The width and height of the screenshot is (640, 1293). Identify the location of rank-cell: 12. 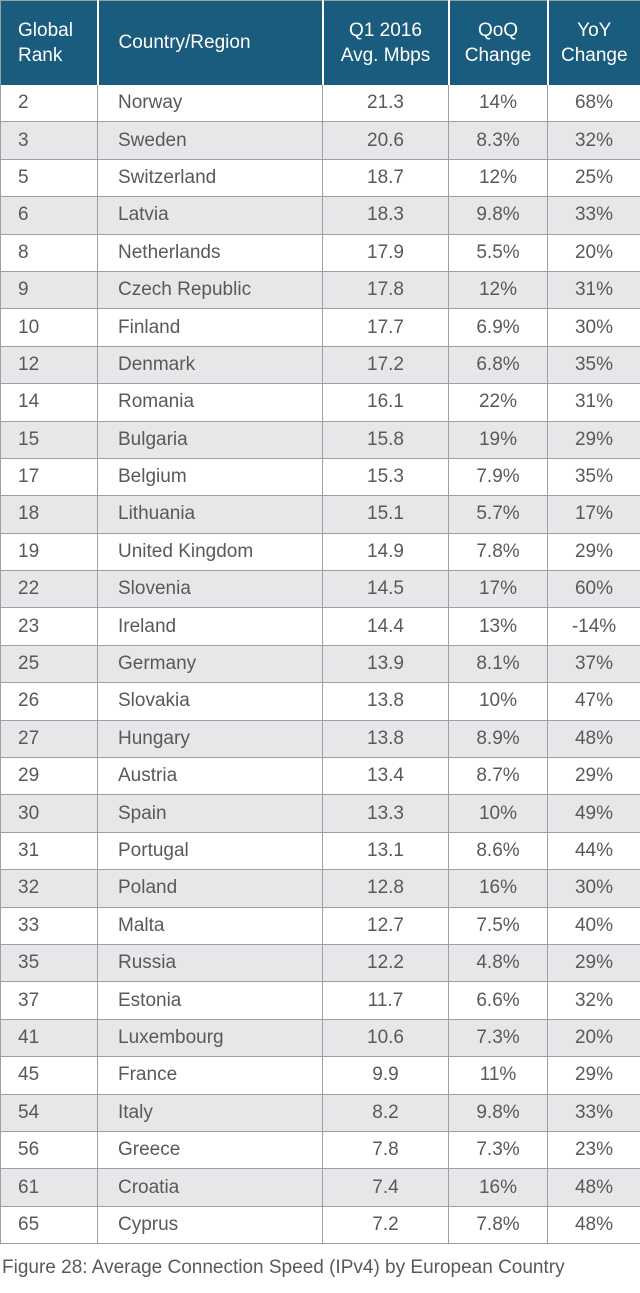
(49, 365).